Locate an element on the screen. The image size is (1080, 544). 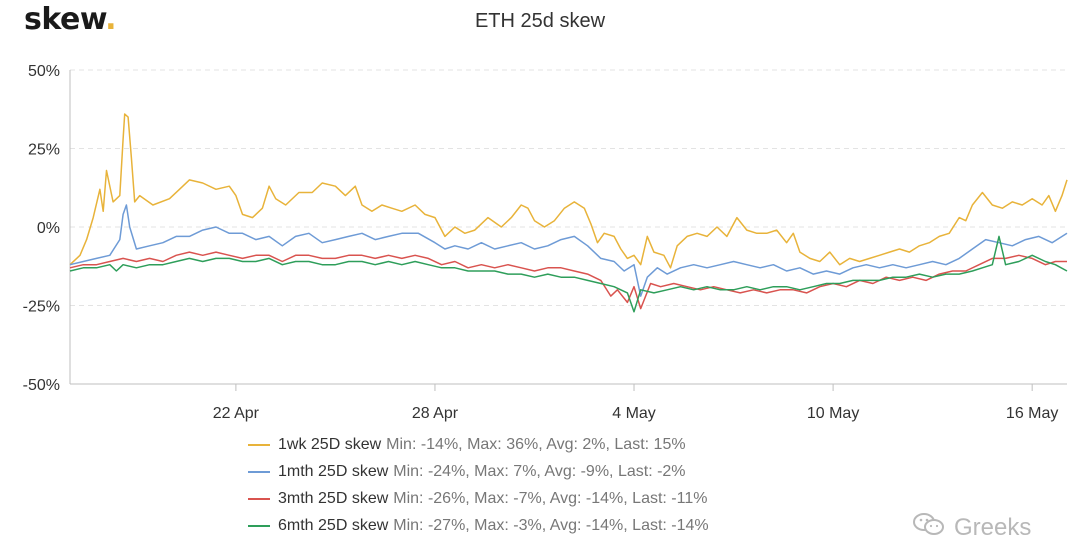
x-tick-label: 28 Apr is located at coordinates (435, 413).